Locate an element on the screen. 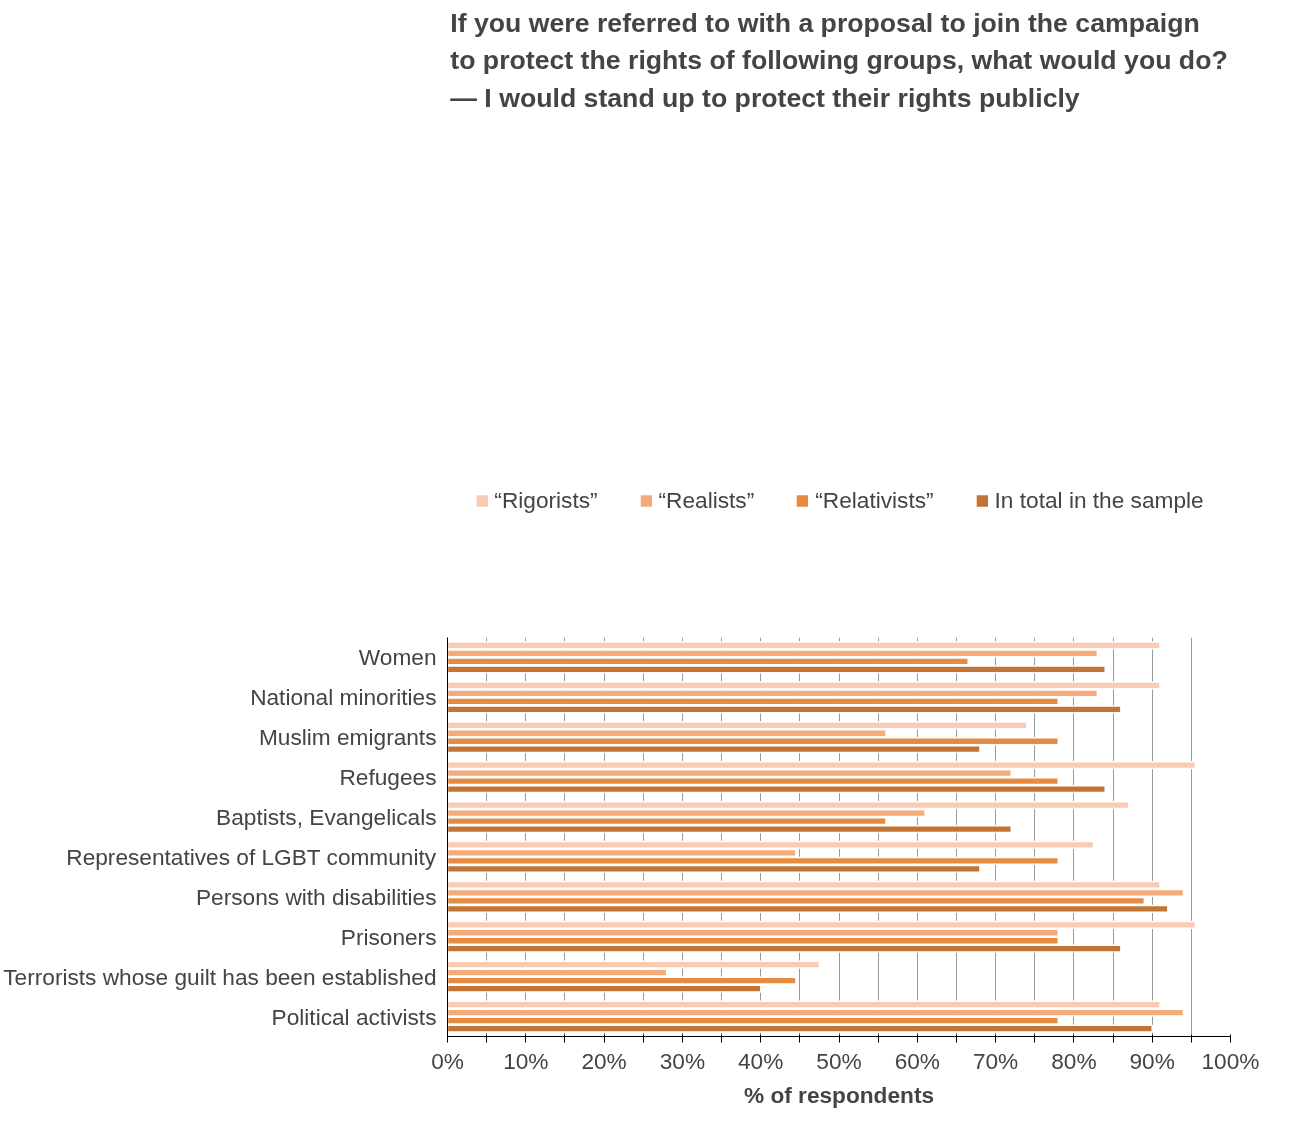 The width and height of the screenshot is (1298, 1126). legend-label: “Relativists” is located at coordinates (874, 500).